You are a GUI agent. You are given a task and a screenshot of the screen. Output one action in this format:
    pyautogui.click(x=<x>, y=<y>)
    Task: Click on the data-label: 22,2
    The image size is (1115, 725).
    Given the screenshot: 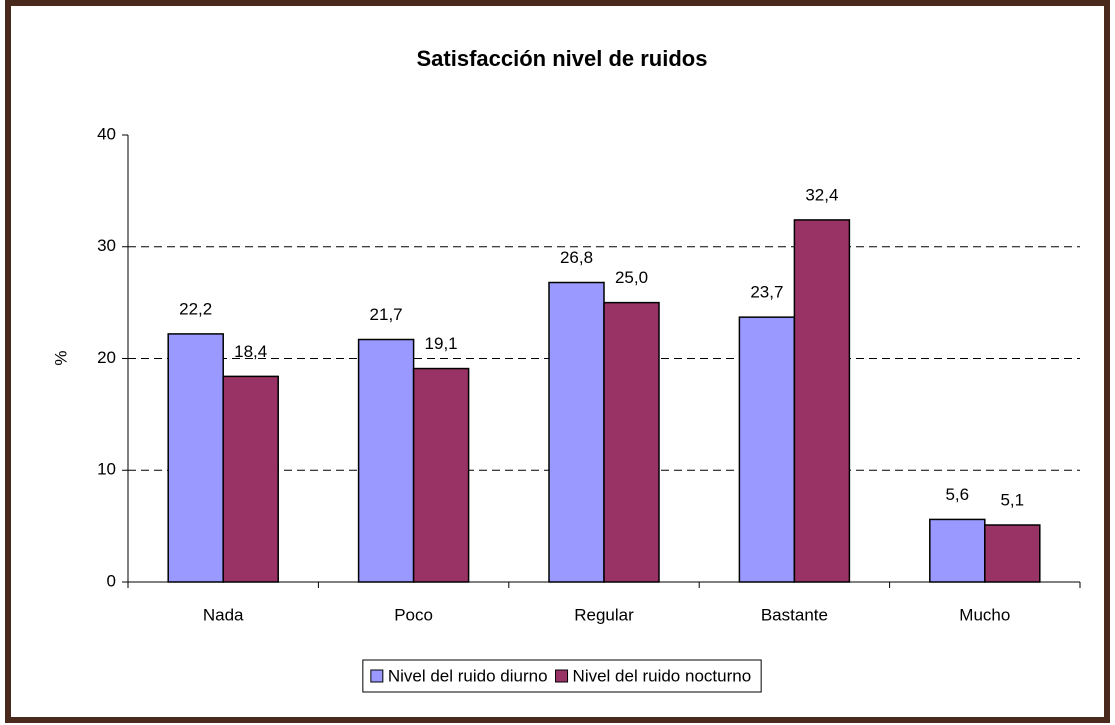 What is the action you would take?
    pyautogui.click(x=195, y=308)
    